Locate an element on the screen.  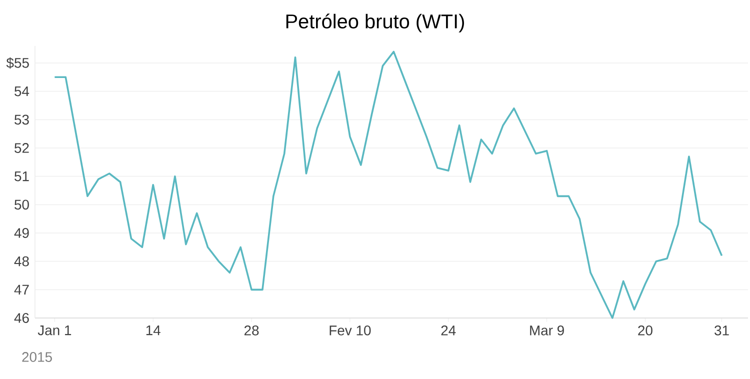
text: 2015 is located at coordinates (37, 357).